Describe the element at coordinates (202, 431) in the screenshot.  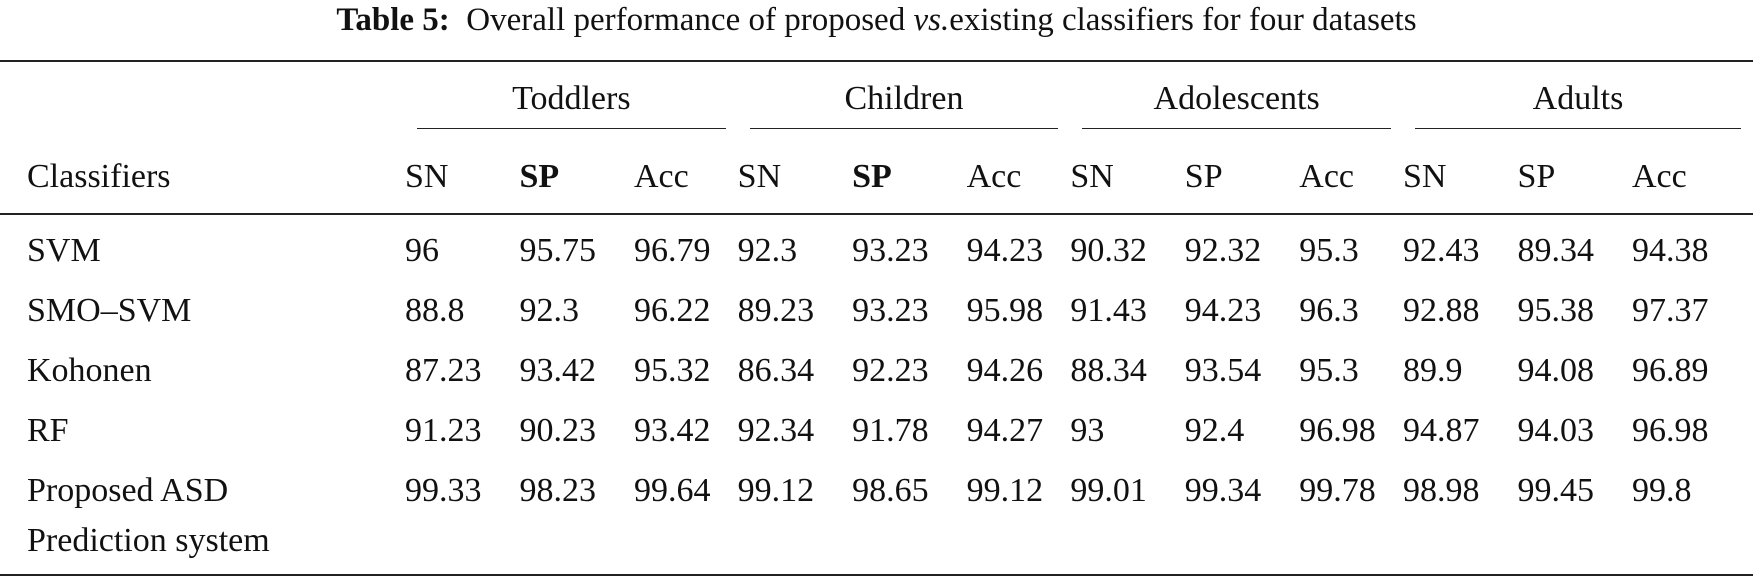
I see `classifier-name-cell: RF` at that location.